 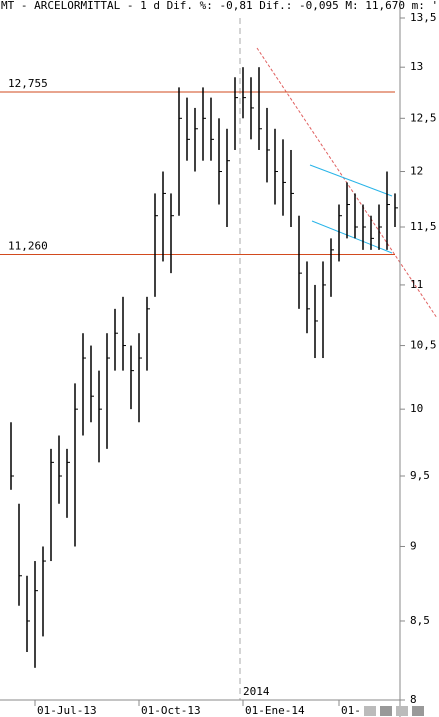 I want to click on y-tick-label: 8, so click(x=413, y=699).